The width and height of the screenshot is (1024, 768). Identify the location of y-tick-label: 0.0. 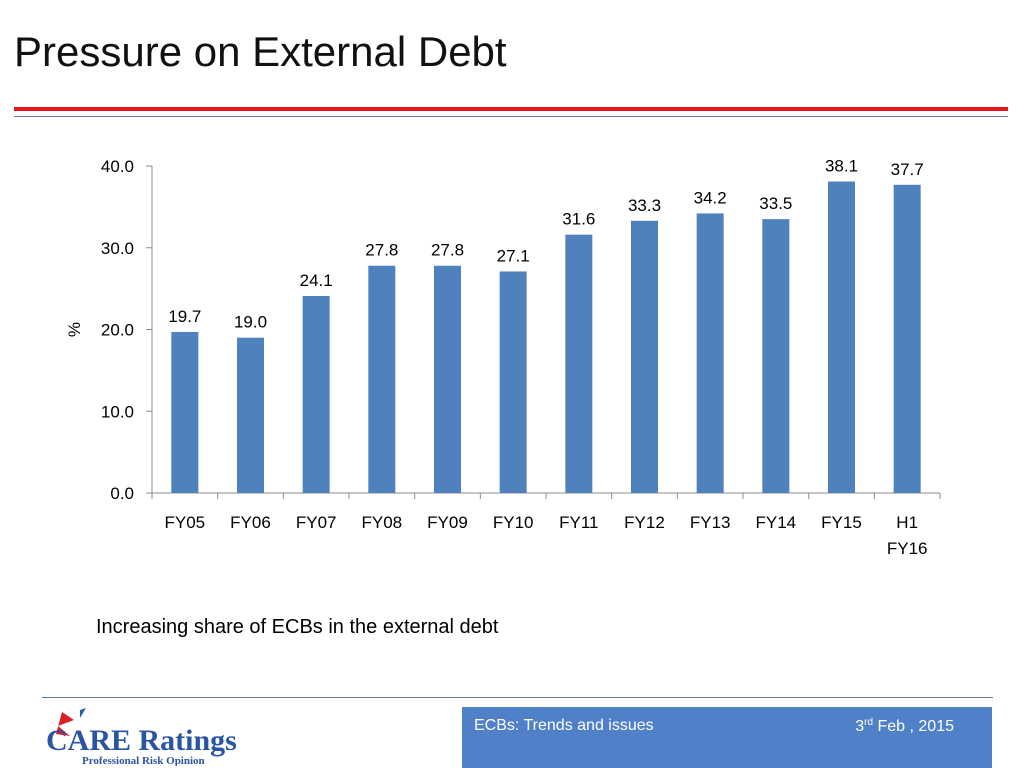
(122, 493).